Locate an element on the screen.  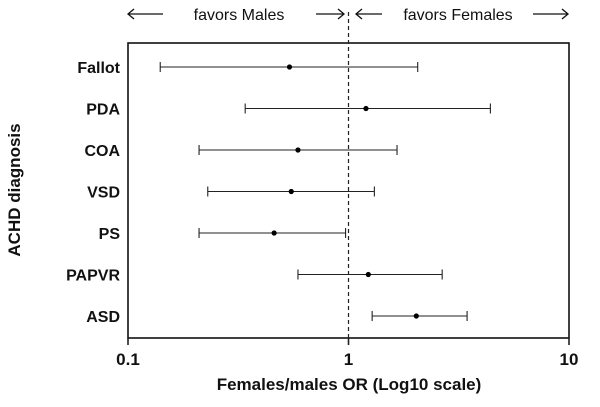
y-axis-label: ACHD diagnosis is located at coordinates (14, 189).